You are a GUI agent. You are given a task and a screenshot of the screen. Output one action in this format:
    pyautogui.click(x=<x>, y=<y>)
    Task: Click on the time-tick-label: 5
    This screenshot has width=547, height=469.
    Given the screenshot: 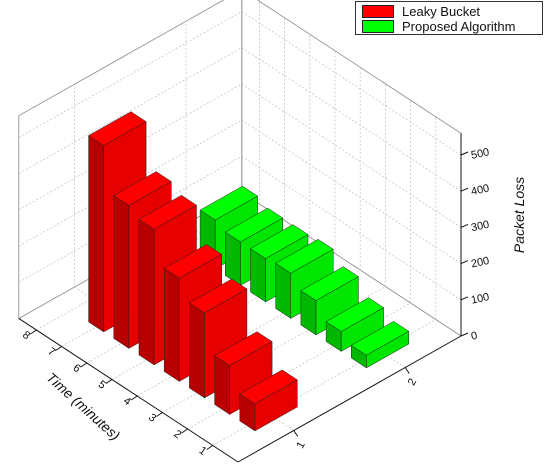 What is the action you would take?
    pyautogui.click(x=102, y=384)
    